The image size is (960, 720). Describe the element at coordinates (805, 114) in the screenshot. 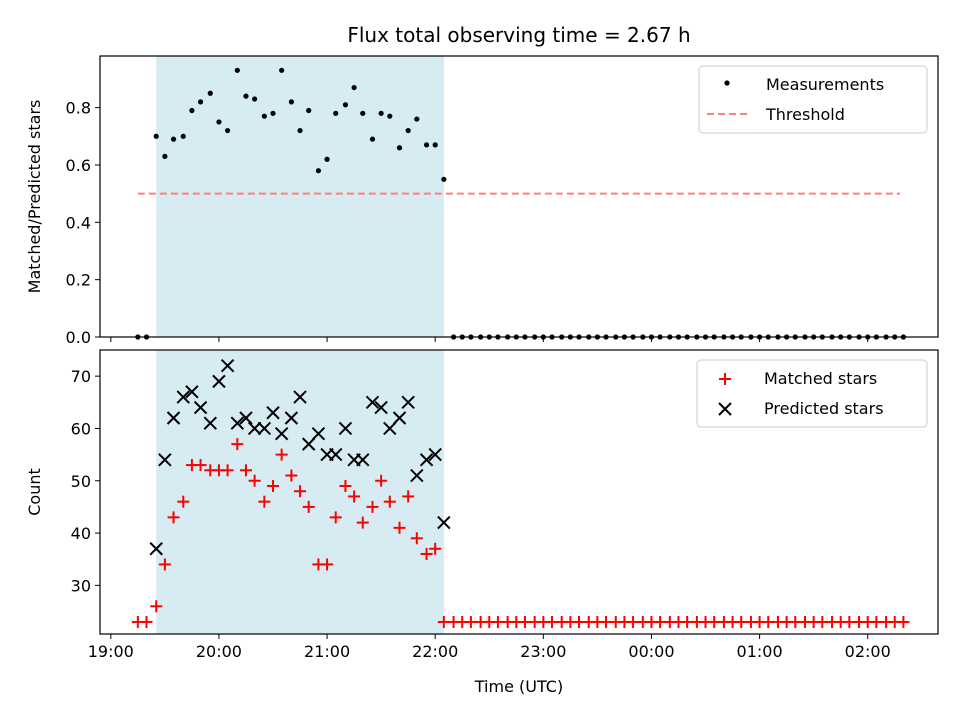

I see `legend-label: Threshold` at that location.